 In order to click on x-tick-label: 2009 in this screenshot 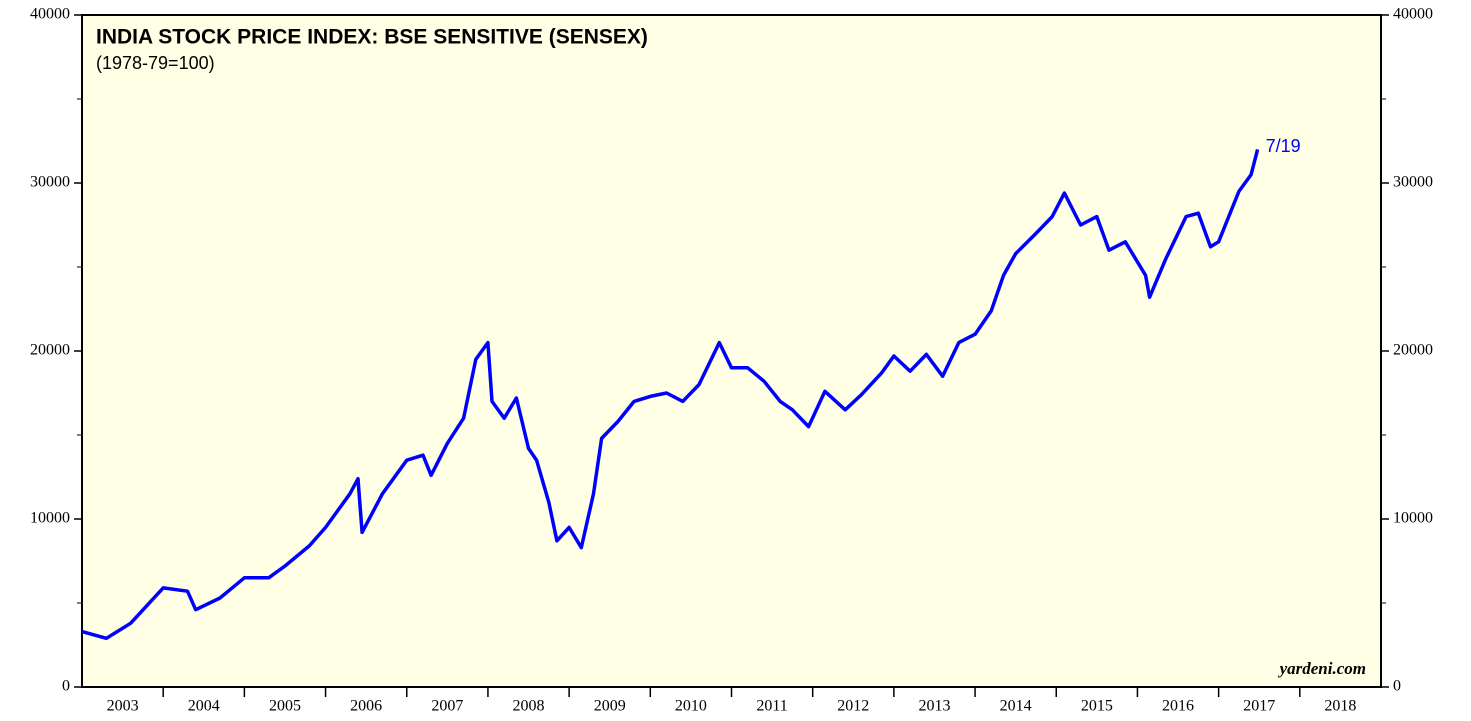, I will do `click(610, 706)`.